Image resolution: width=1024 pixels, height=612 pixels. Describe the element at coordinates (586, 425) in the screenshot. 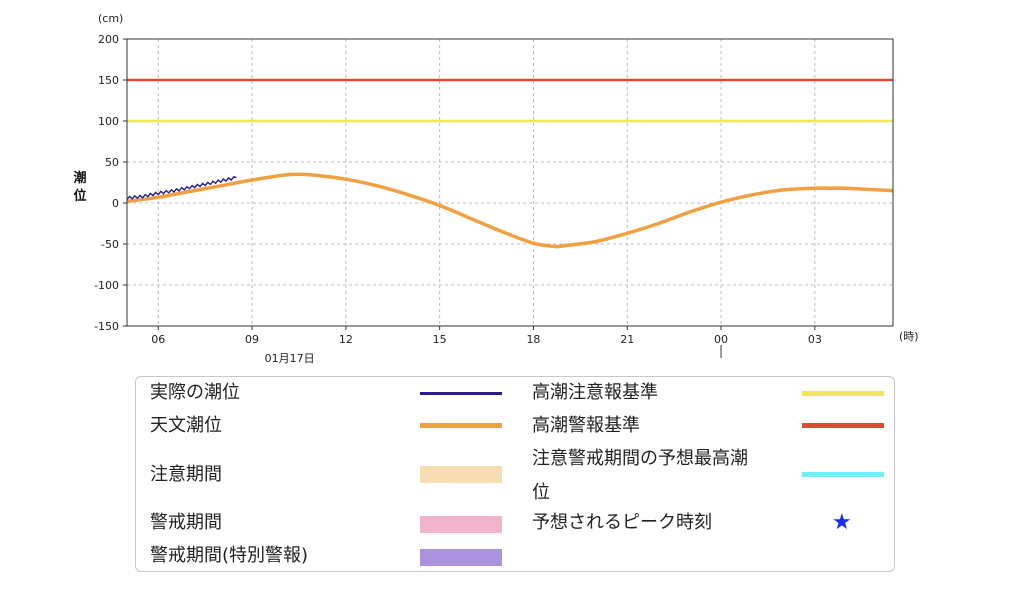

I see `legend-label-warning-standard: 高潮警報基準` at that location.